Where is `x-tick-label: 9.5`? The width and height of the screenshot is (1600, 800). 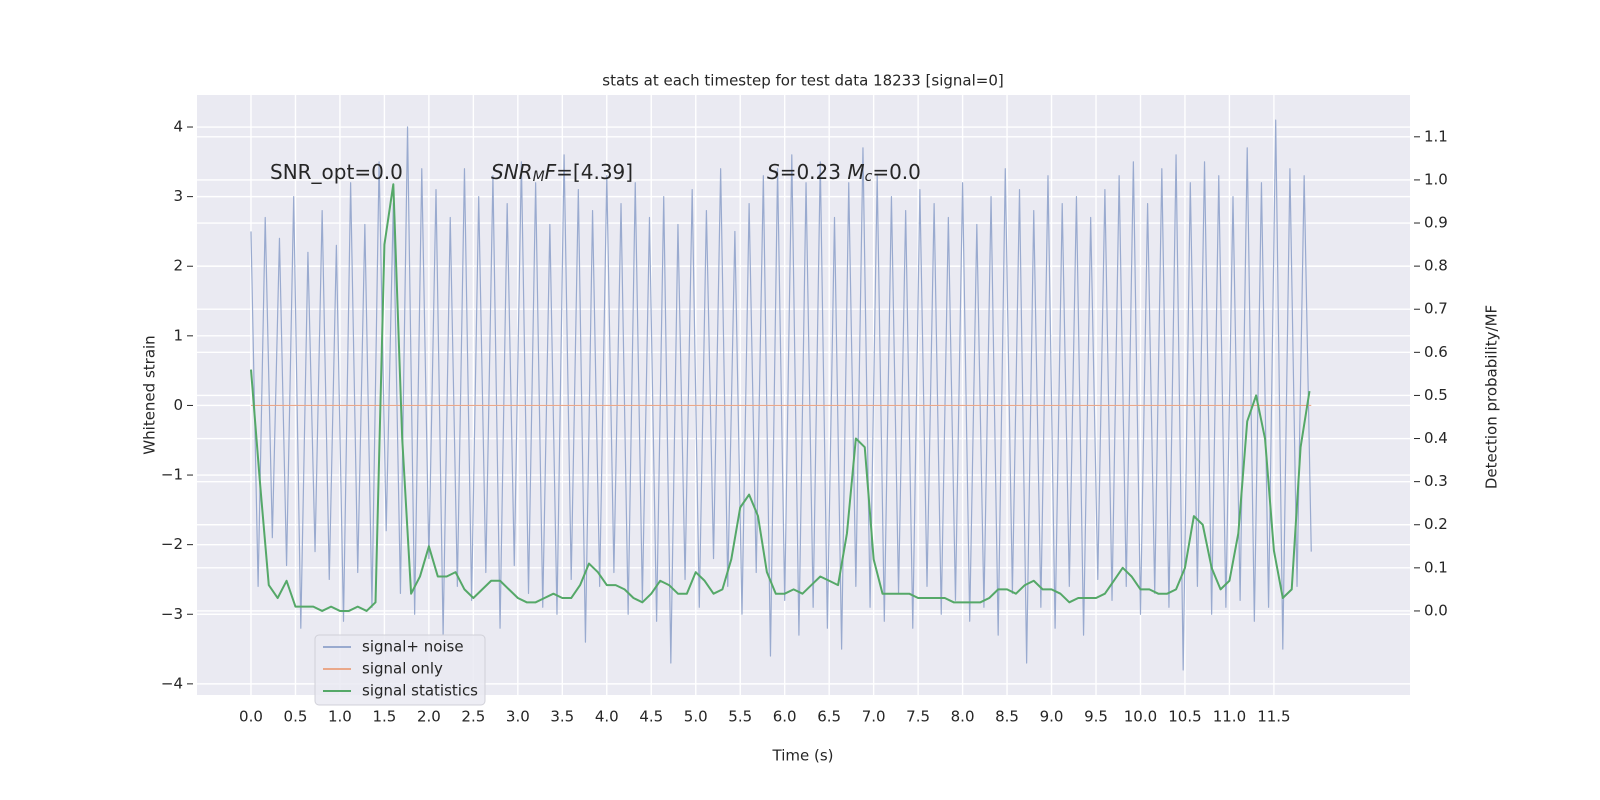 x-tick-label: 9.5 is located at coordinates (1096, 717).